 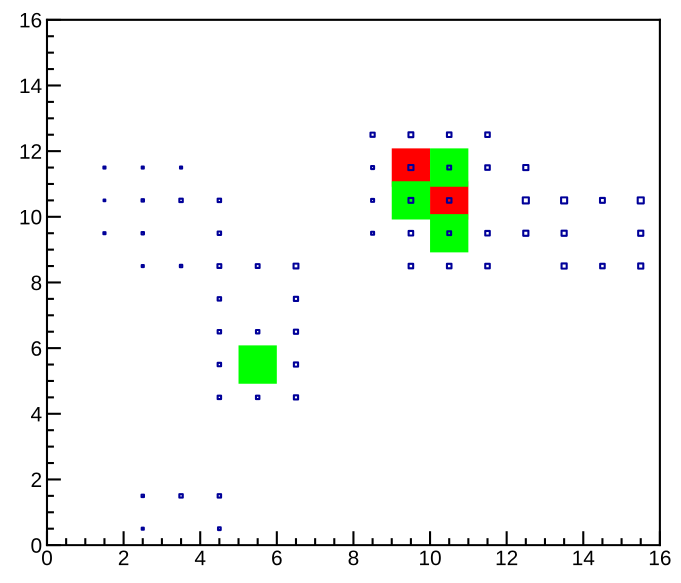 I want to click on y-tick-label: 4, so click(x=36, y=414).